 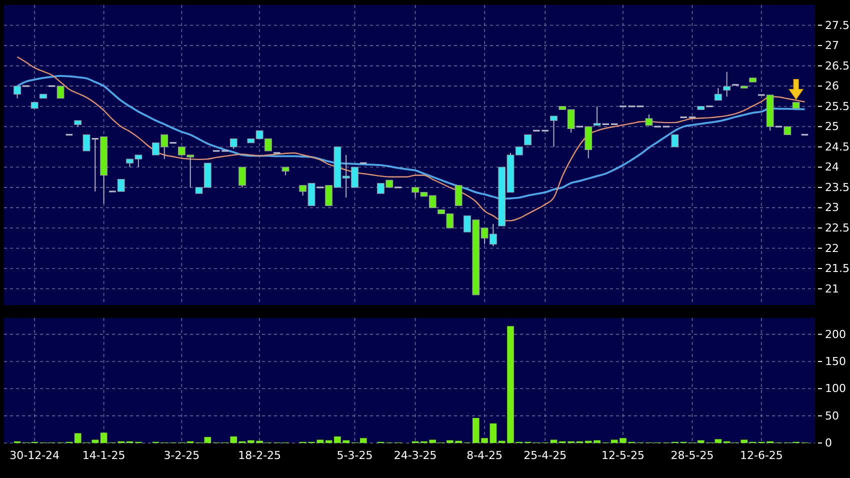 I want to click on y-tick-label: 22.5, so click(x=837, y=227).